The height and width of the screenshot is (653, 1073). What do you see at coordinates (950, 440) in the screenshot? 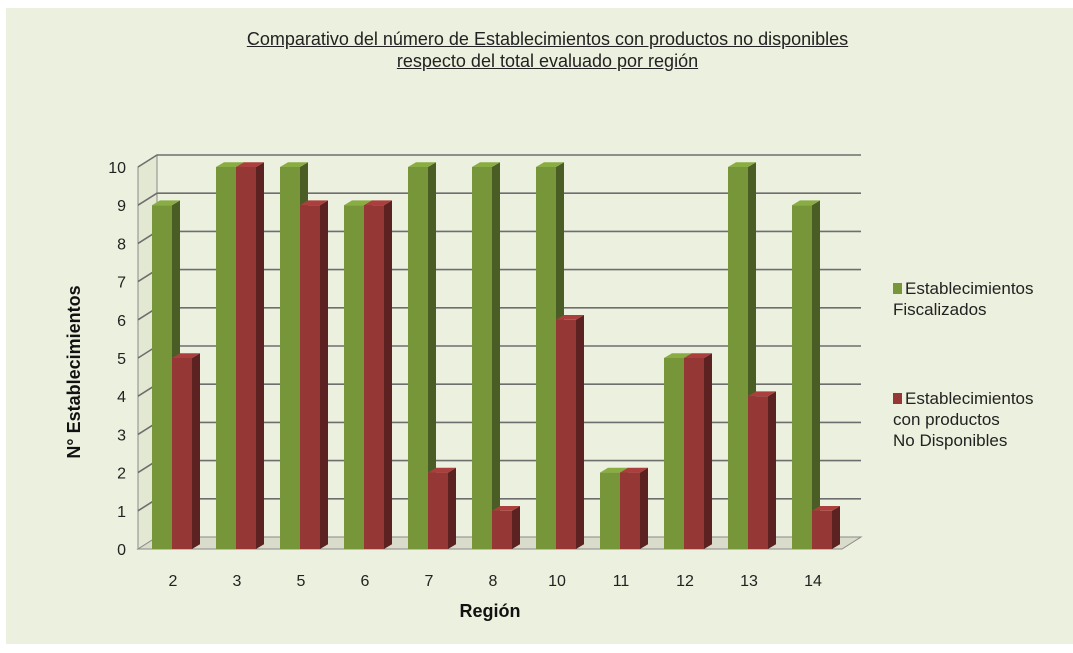
I see `legend-label: No Disponibles` at bounding box center [950, 440].